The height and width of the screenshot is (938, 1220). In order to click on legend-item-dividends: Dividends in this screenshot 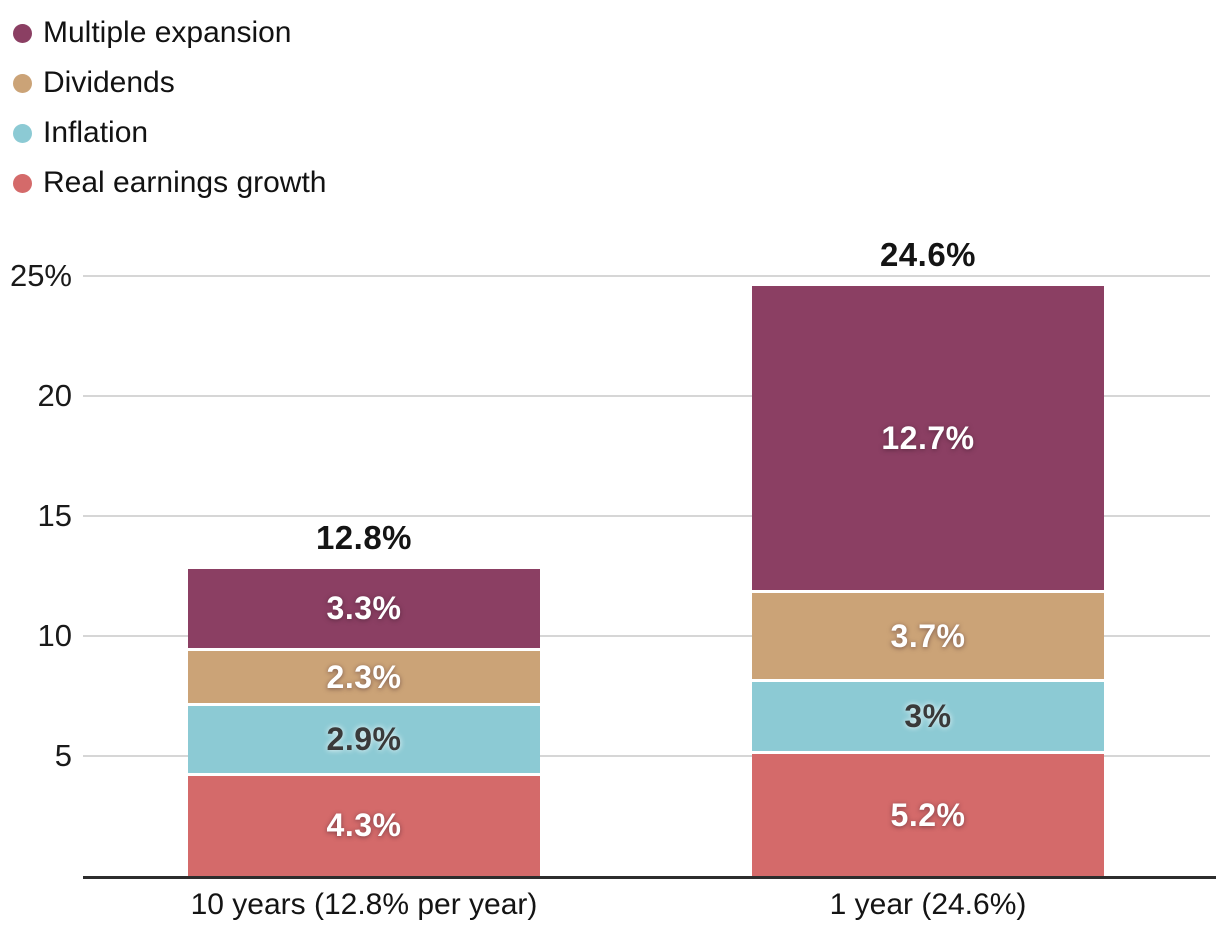, I will do `click(170, 83)`.